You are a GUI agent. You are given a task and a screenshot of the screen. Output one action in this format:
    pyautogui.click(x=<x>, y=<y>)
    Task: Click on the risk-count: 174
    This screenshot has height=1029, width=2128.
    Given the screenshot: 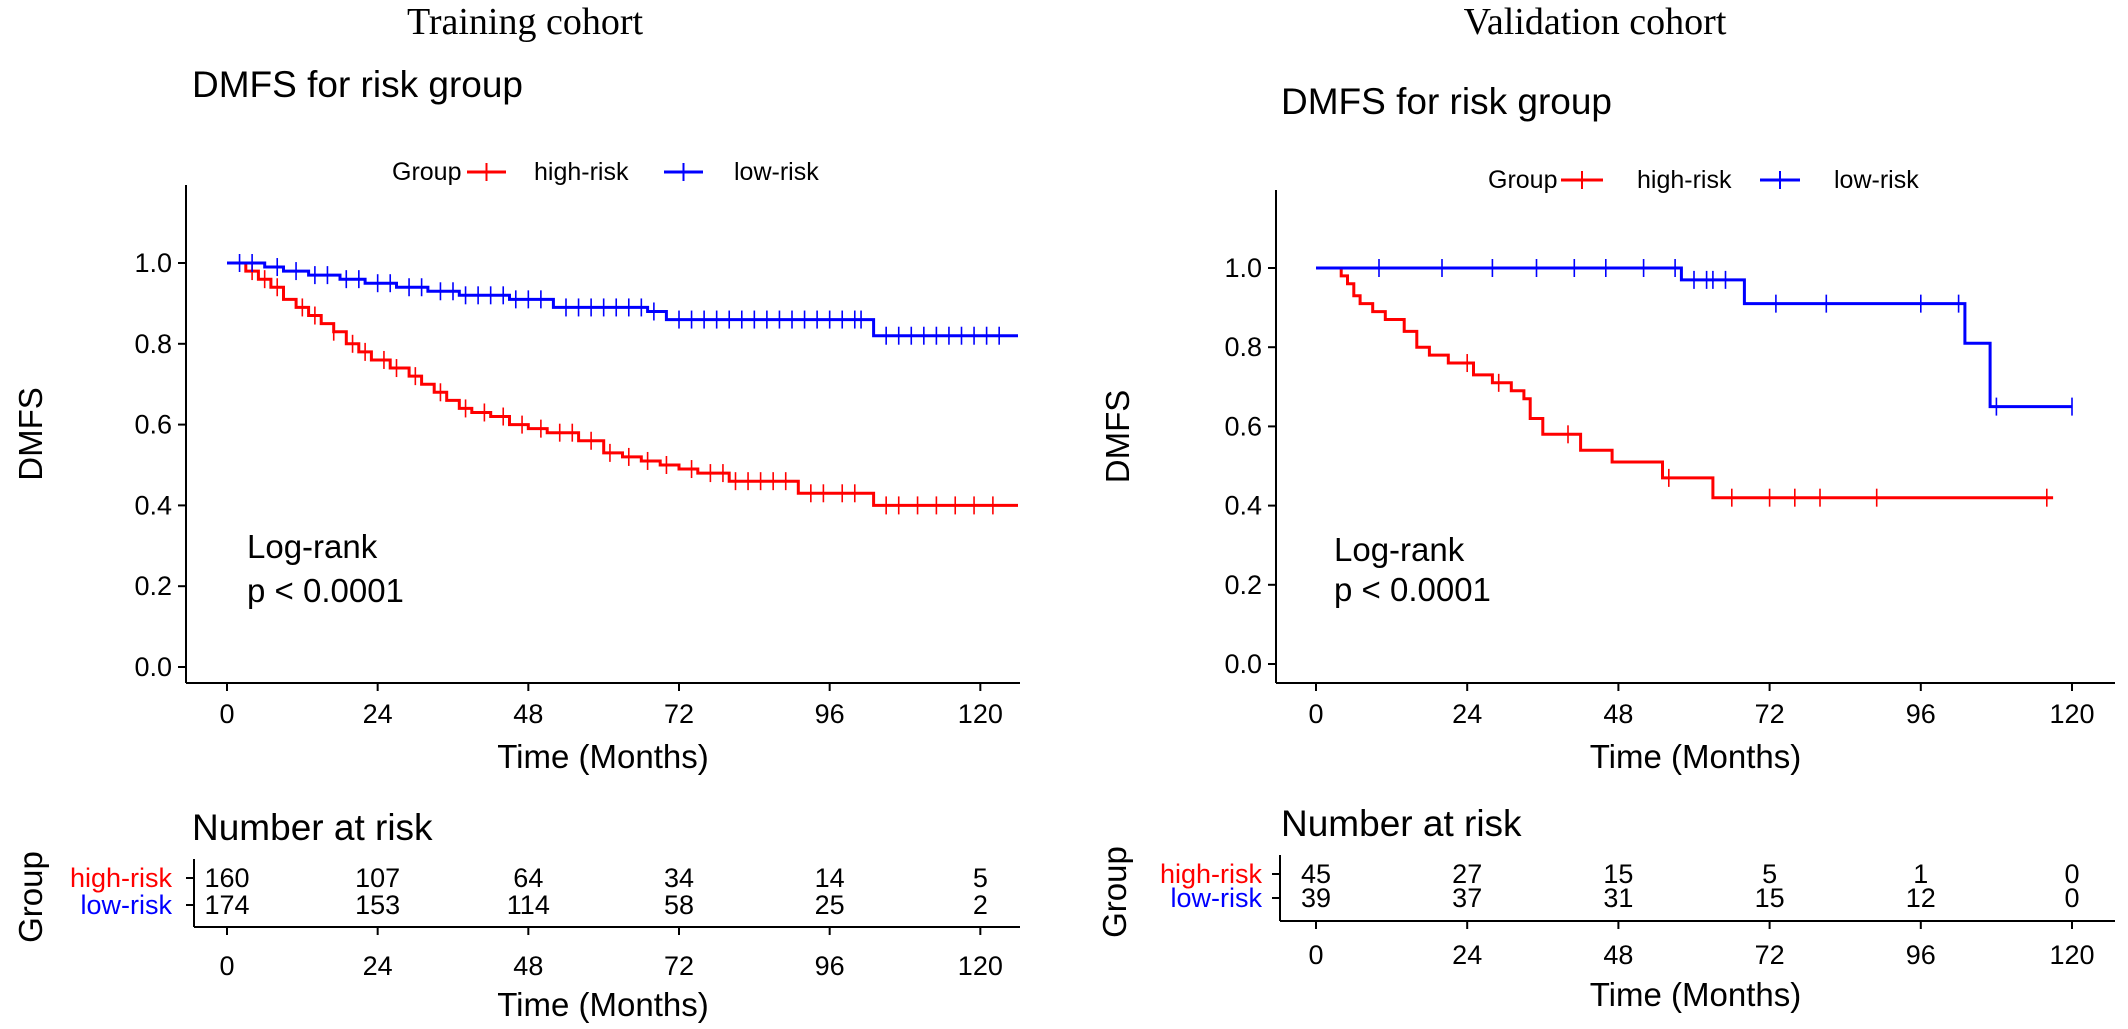 What is the action you would take?
    pyautogui.click(x=226, y=905)
    